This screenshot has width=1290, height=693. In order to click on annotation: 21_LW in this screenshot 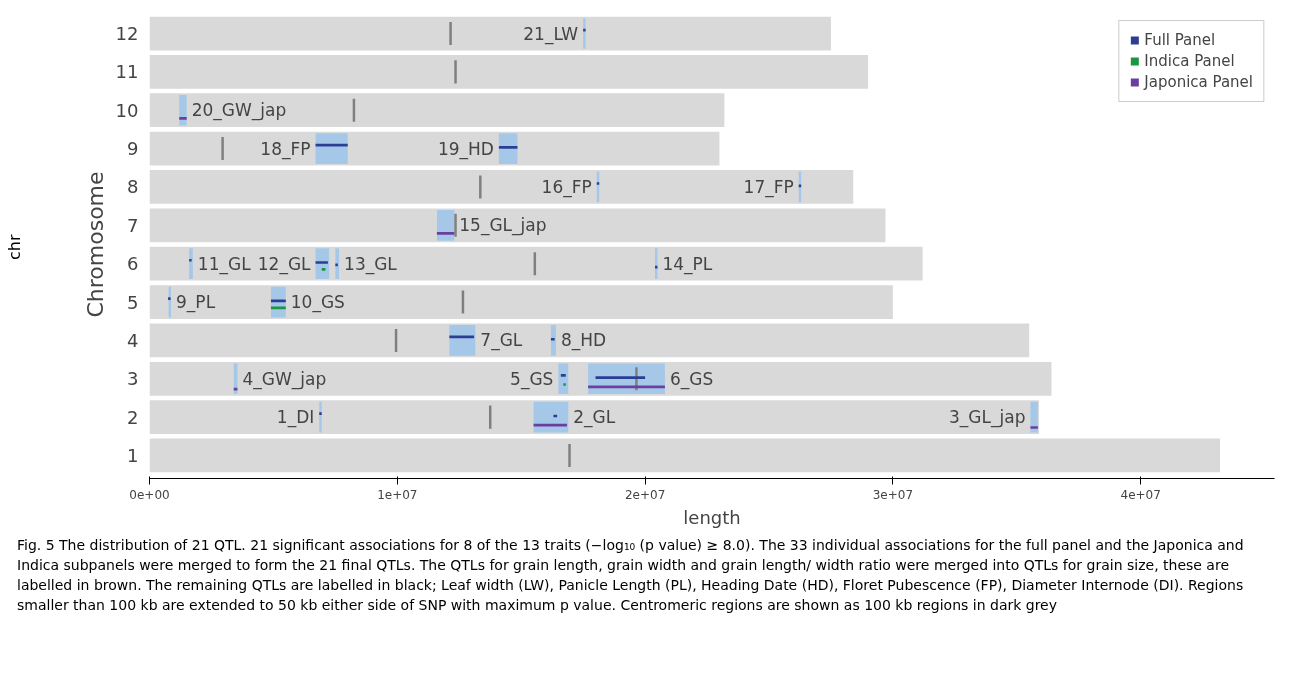, I will do `click(551, 34)`.